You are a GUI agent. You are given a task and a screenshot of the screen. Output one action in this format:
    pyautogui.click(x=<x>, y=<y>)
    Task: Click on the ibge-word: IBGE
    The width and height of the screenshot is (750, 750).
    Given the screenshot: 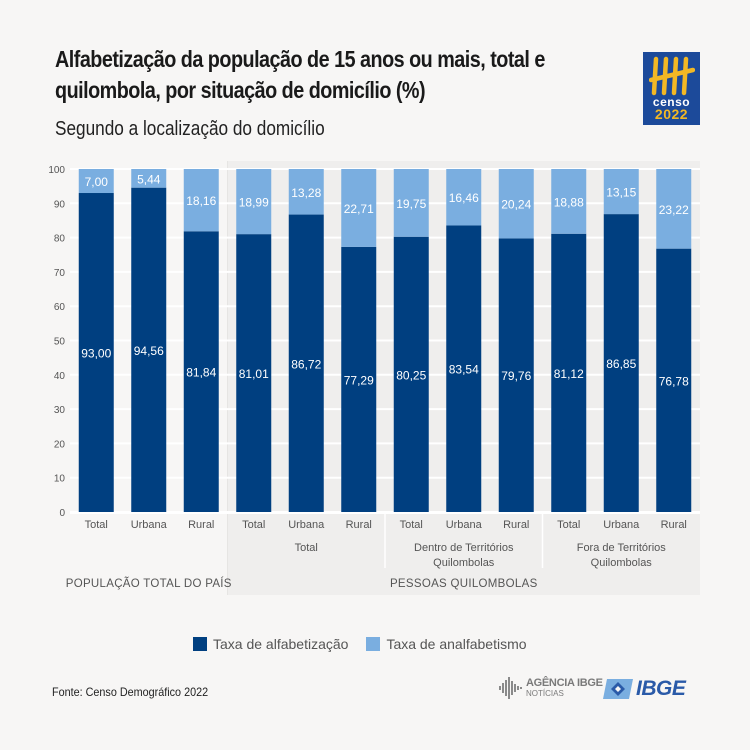 What is the action you would take?
    pyautogui.click(x=661, y=688)
    